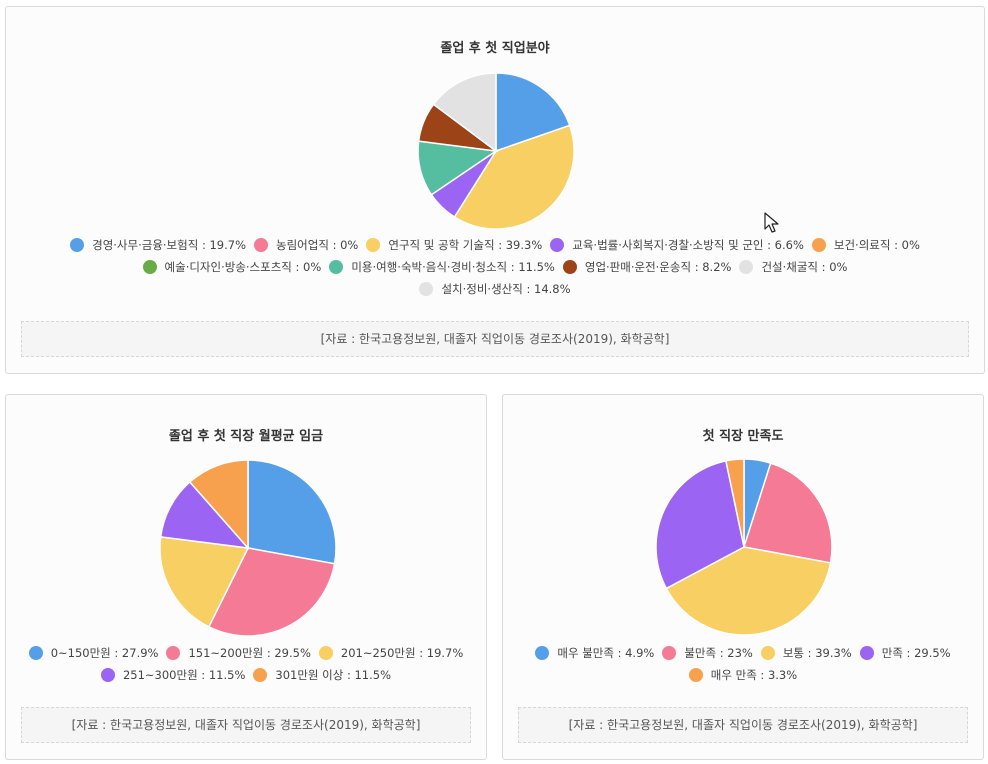  Describe the element at coordinates (402, 653) in the screenshot. I see `legend-label: 201~250만원 : 19.7%` at that location.